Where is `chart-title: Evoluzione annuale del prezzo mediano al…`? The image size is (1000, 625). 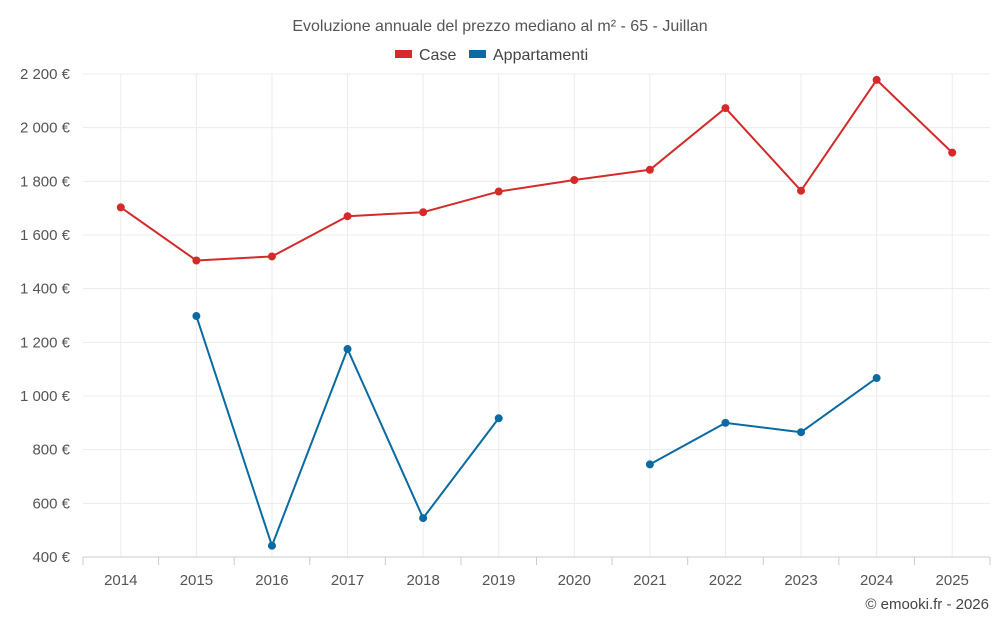
chart-title: Evoluzione annuale del prezzo mediano al… is located at coordinates (499, 26).